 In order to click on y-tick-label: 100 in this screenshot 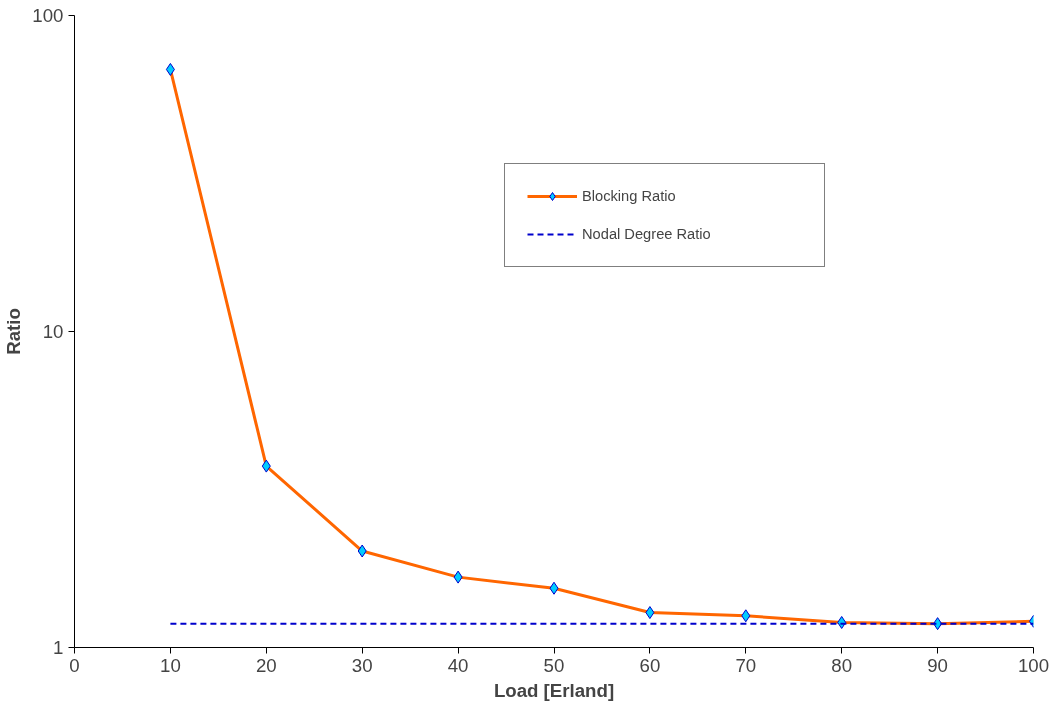, I will do `click(48, 15)`.